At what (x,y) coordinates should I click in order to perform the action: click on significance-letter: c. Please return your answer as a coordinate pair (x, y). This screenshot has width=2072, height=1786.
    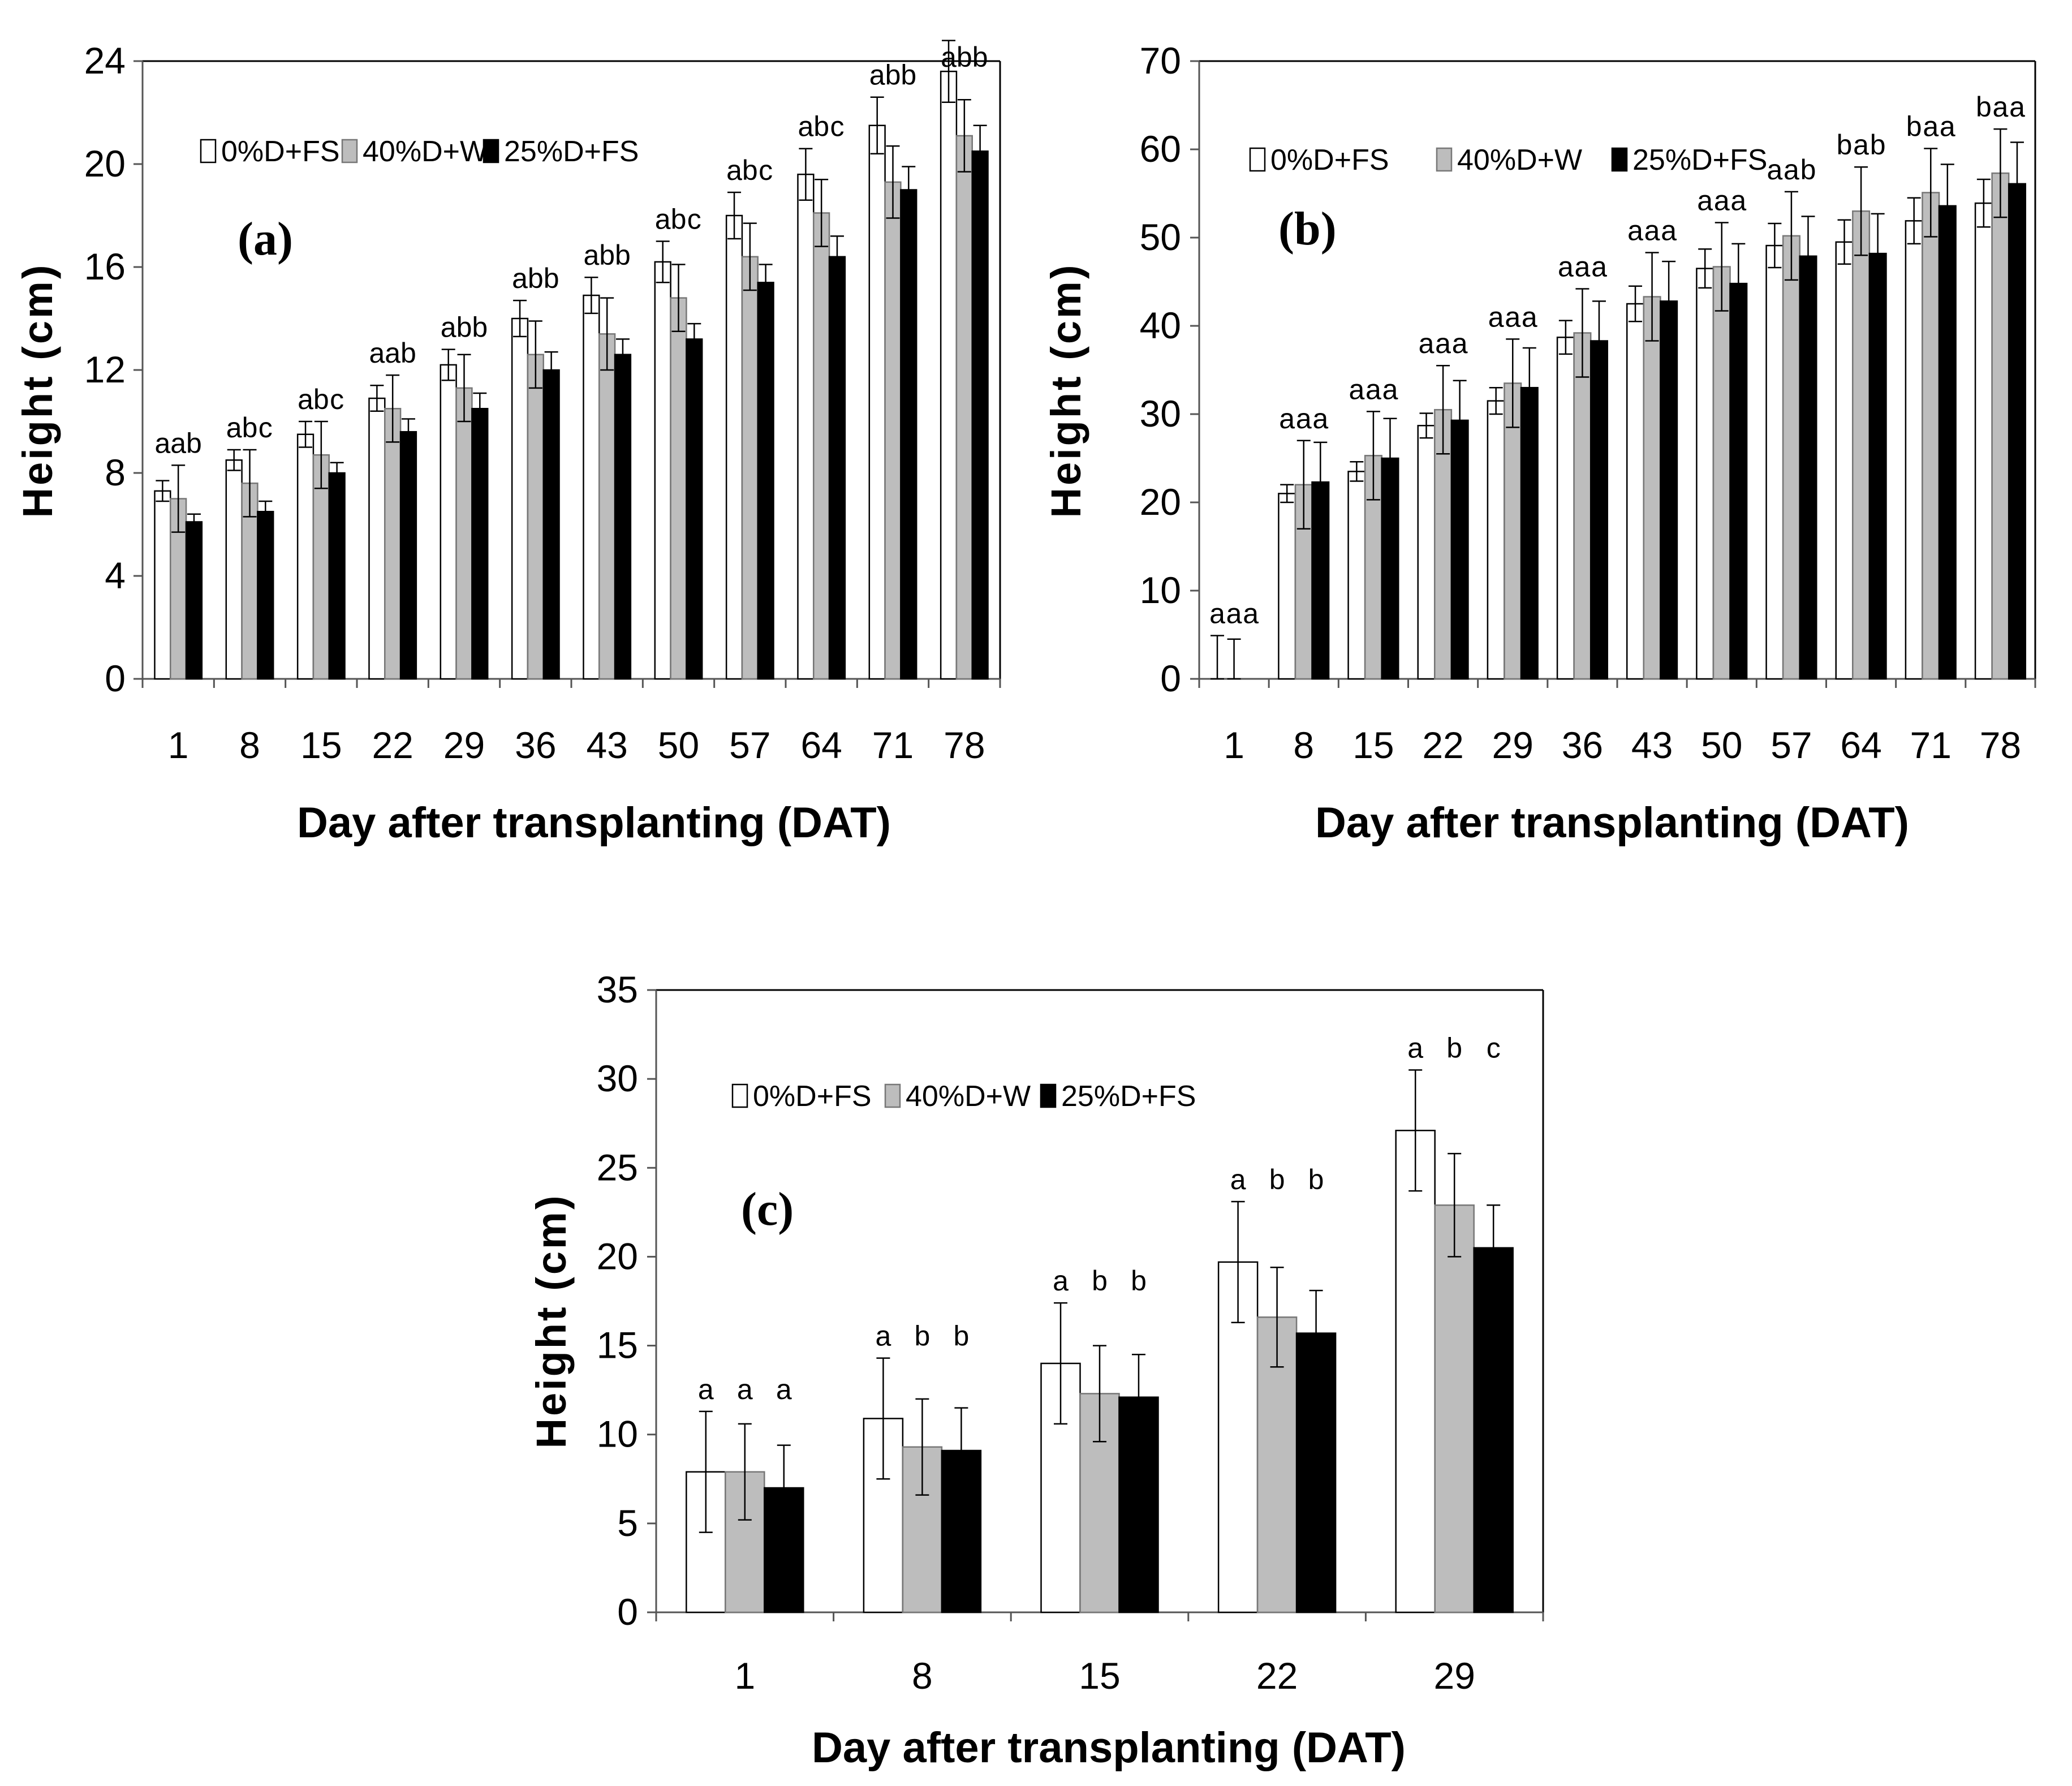
    Looking at the image, I should click on (766, 170).